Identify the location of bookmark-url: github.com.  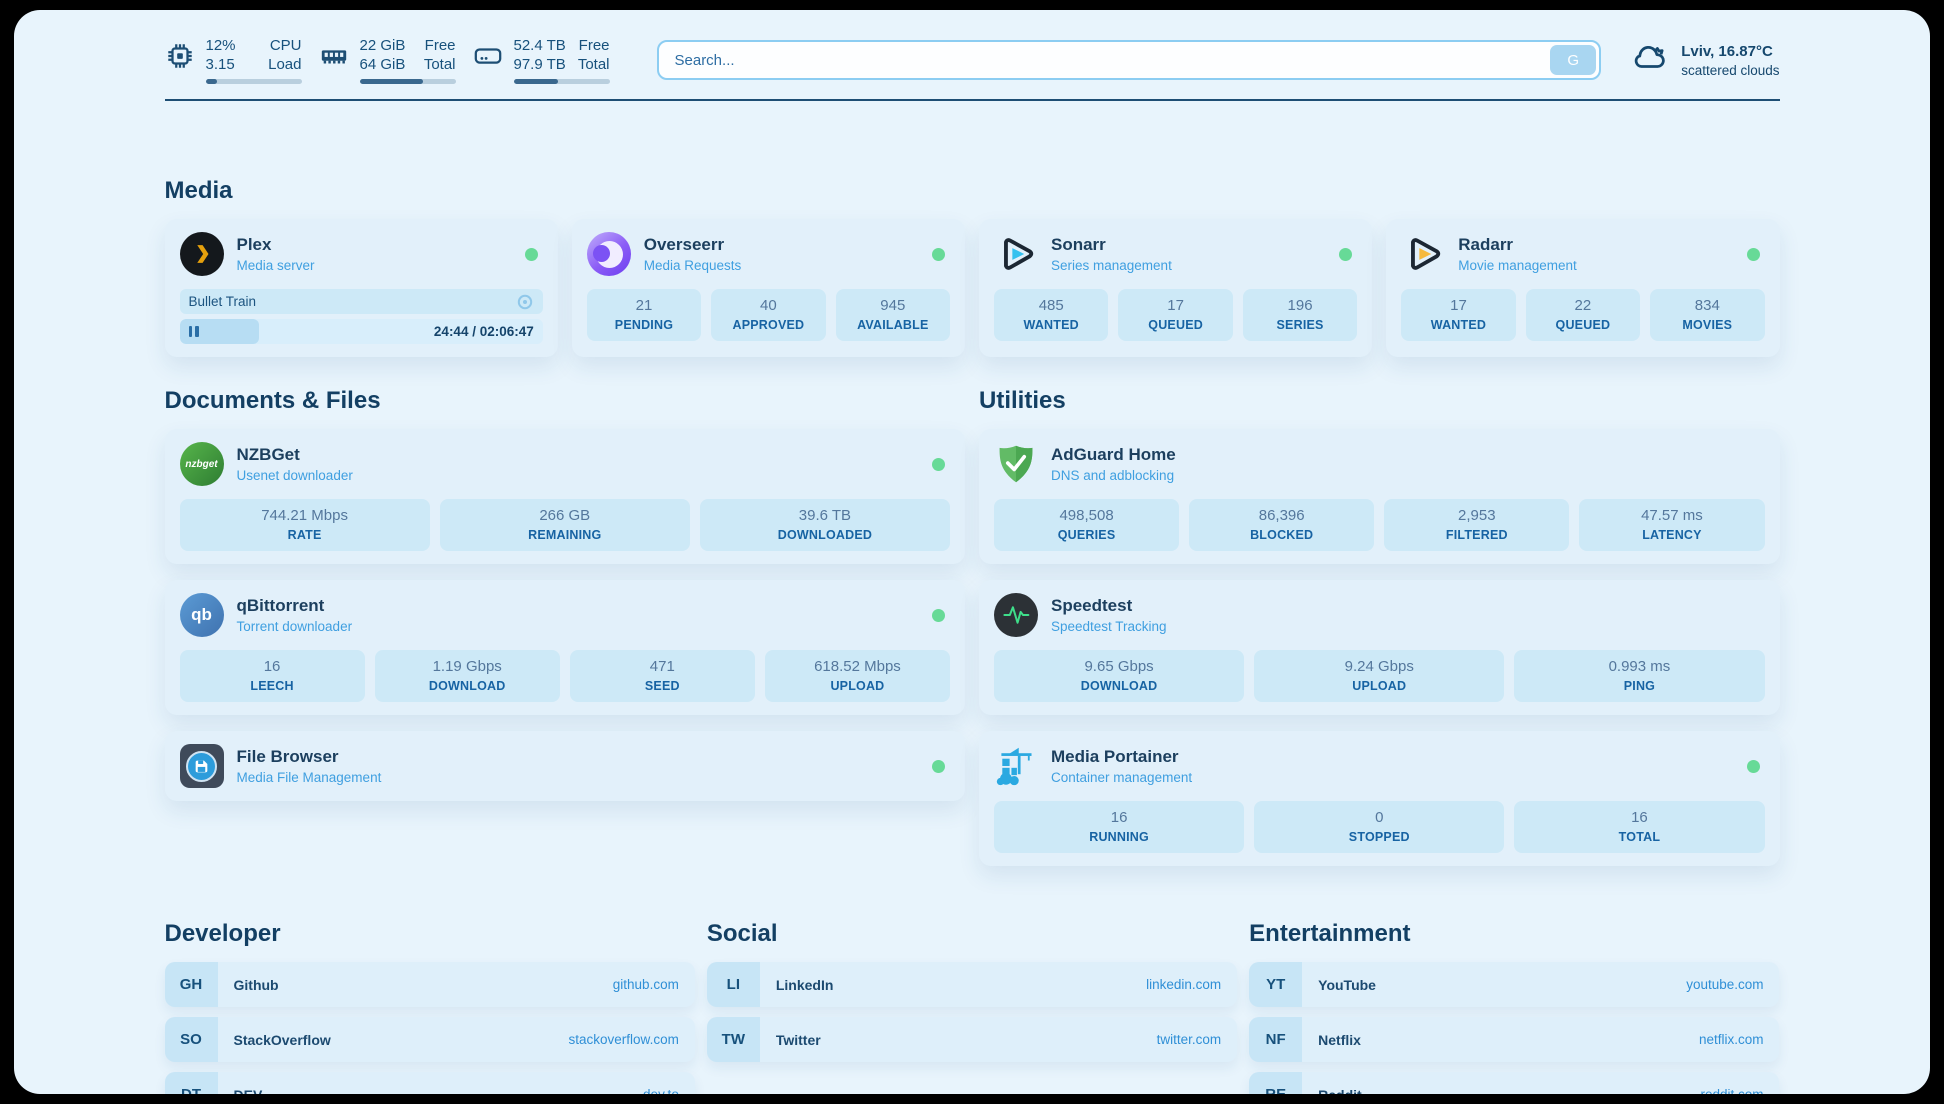
(645, 984).